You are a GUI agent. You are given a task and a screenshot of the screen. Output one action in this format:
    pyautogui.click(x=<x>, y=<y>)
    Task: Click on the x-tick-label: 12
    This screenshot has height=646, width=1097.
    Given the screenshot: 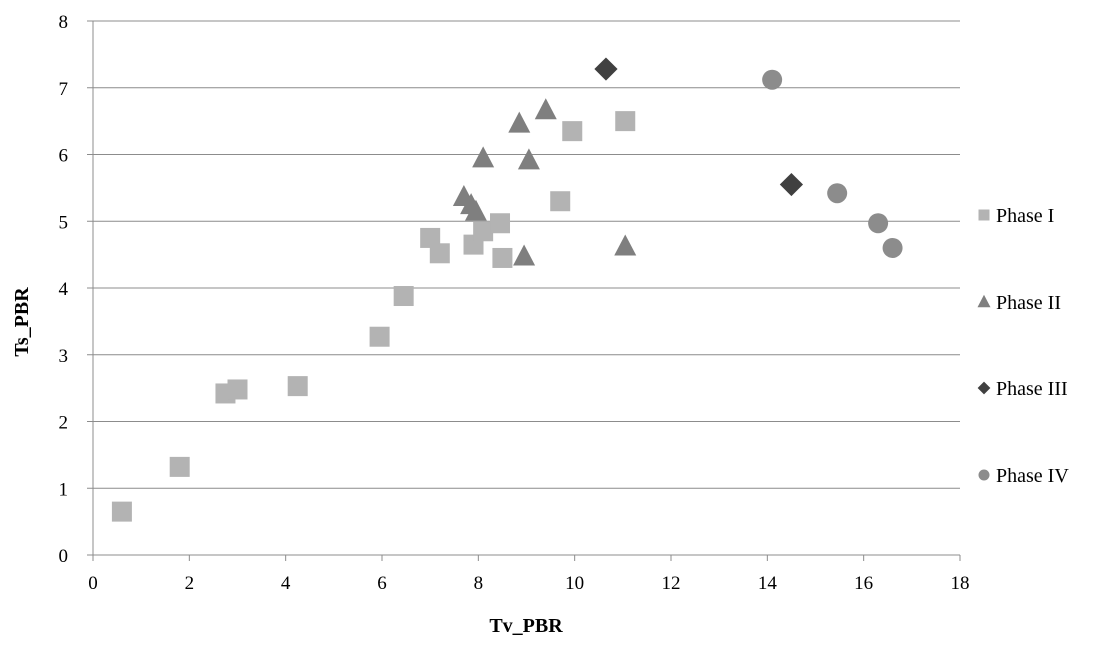 What is the action you would take?
    pyautogui.click(x=671, y=583)
    